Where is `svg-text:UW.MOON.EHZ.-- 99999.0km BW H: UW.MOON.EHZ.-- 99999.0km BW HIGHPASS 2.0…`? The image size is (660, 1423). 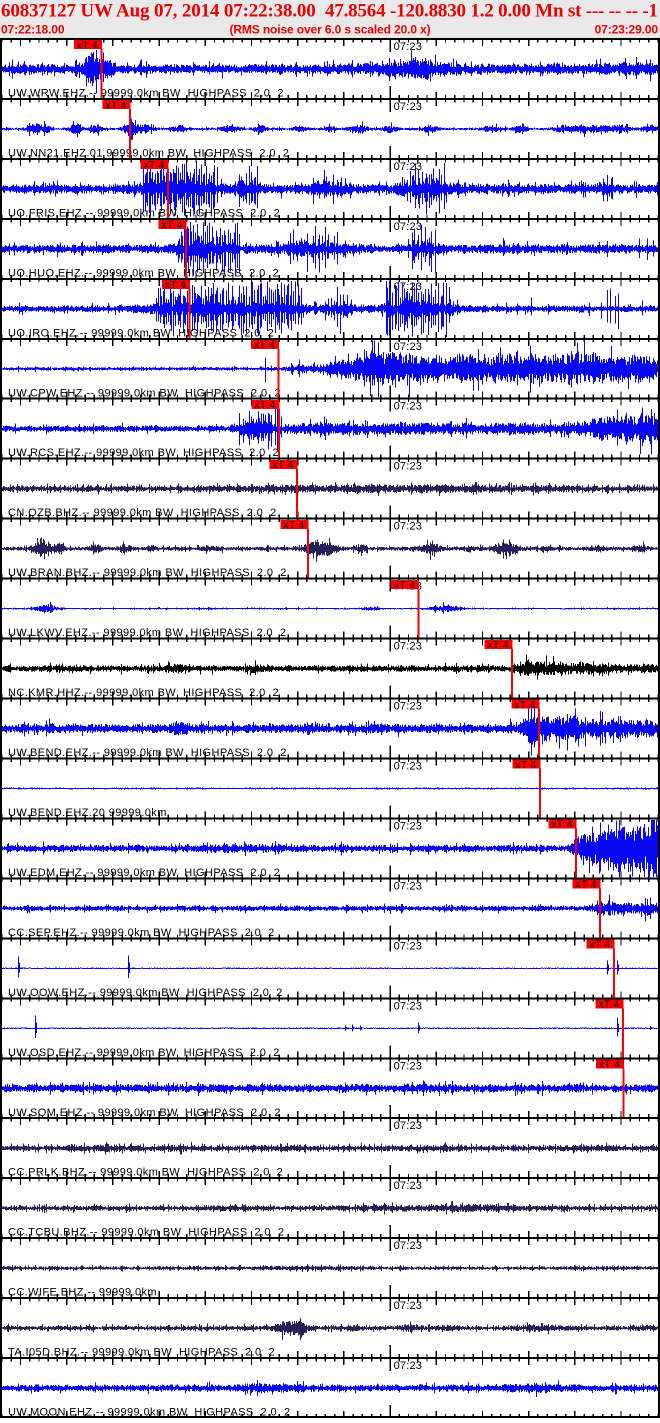
svg-text:UW.MOON.EHZ.-- 99999.0km BW H: UW.MOON.EHZ.-- 99999.0km BW HIGHPASS 2.0… is located at coordinates (149, 1413).